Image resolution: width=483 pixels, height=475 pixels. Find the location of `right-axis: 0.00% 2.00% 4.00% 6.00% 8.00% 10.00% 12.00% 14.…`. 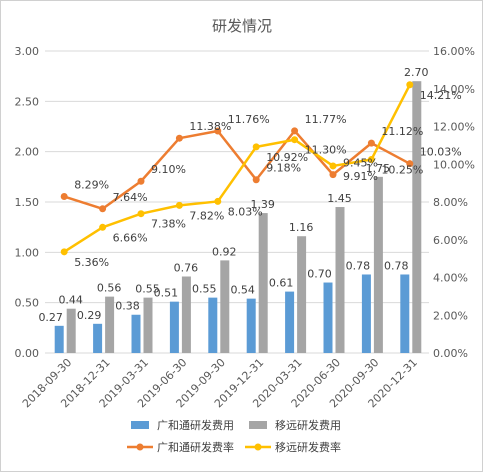

right-axis: 0.00% 2.00% 4.00% 6.00% 8.00% 10.00% 12.00% 14.… is located at coordinates (454, 202).